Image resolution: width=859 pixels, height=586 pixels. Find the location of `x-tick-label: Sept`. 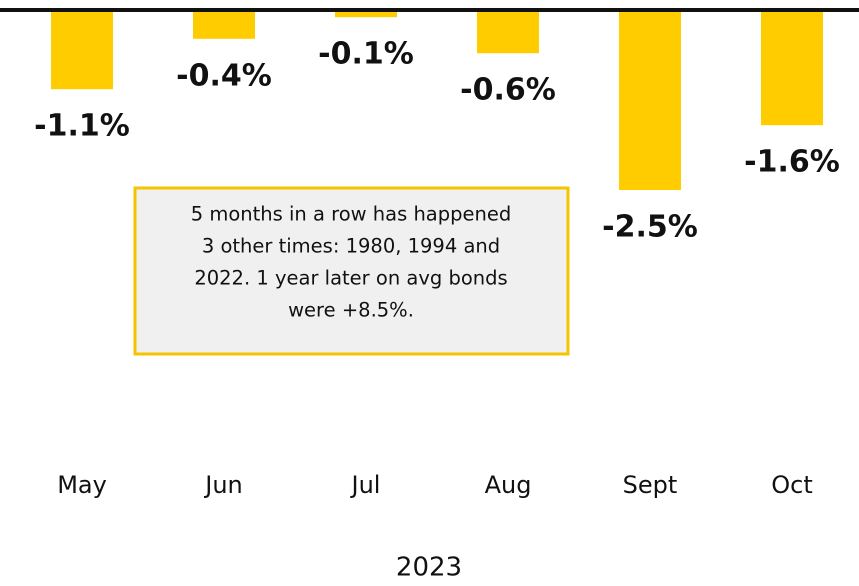

x-tick-label: Sept is located at coordinates (650, 485).